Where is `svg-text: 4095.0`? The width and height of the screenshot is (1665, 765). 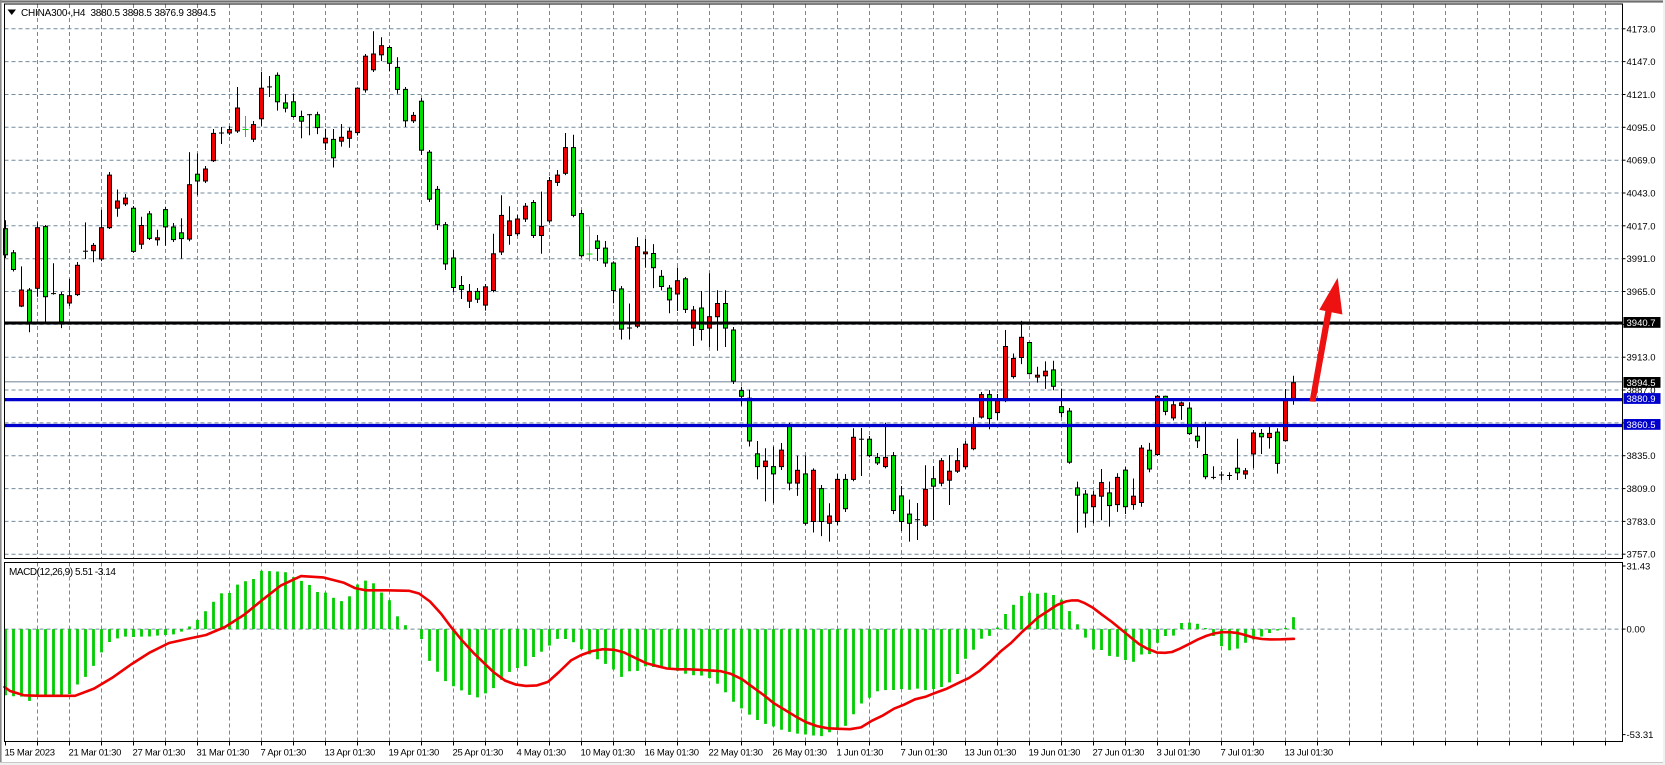 svg-text: 4095.0 is located at coordinates (1641, 128).